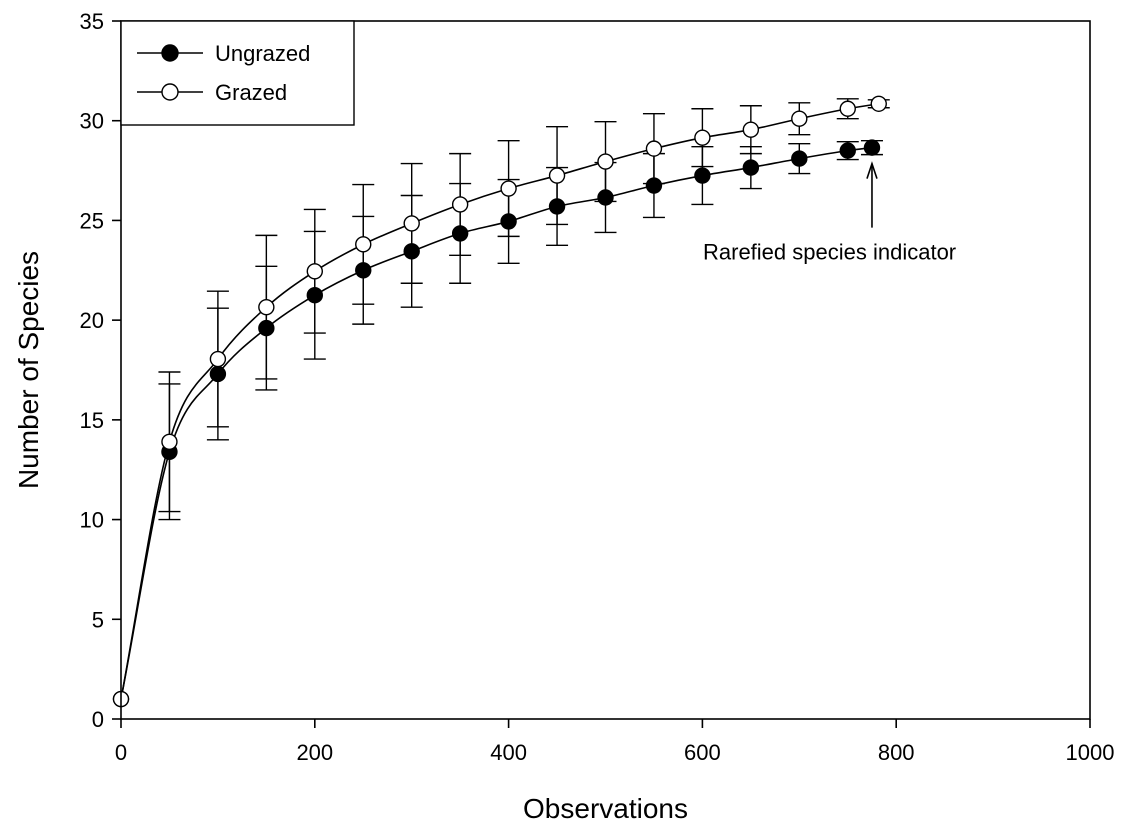  Describe the element at coordinates (251, 92) in the screenshot. I see `legend-label-grazed: Grazed` at that location.